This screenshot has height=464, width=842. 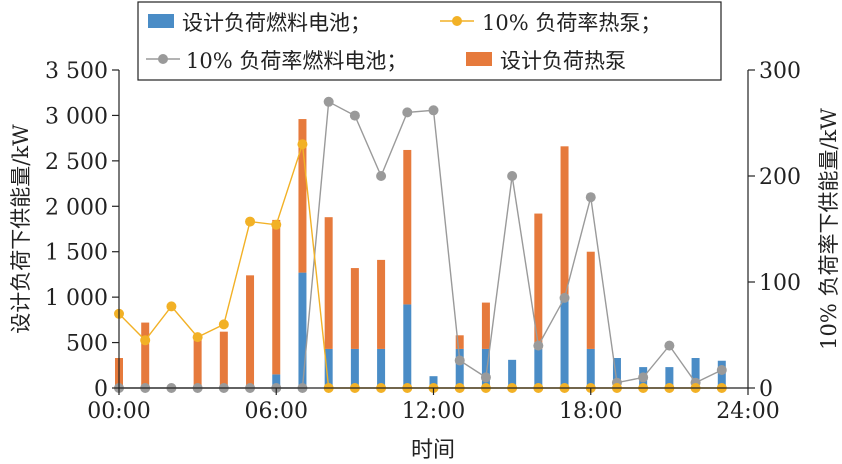 I want to click on legend-box, so click(x=429, y=41).